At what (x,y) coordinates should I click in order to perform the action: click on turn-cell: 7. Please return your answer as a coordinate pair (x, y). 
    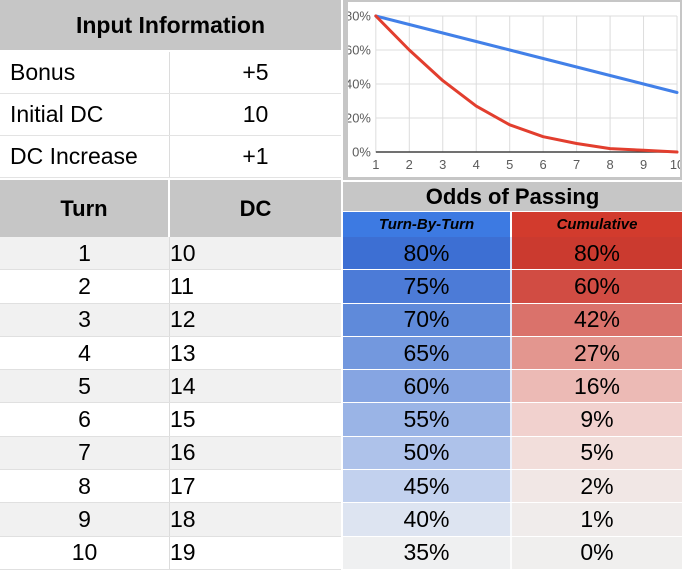
    Looking at the image, I should click on (85, 453).